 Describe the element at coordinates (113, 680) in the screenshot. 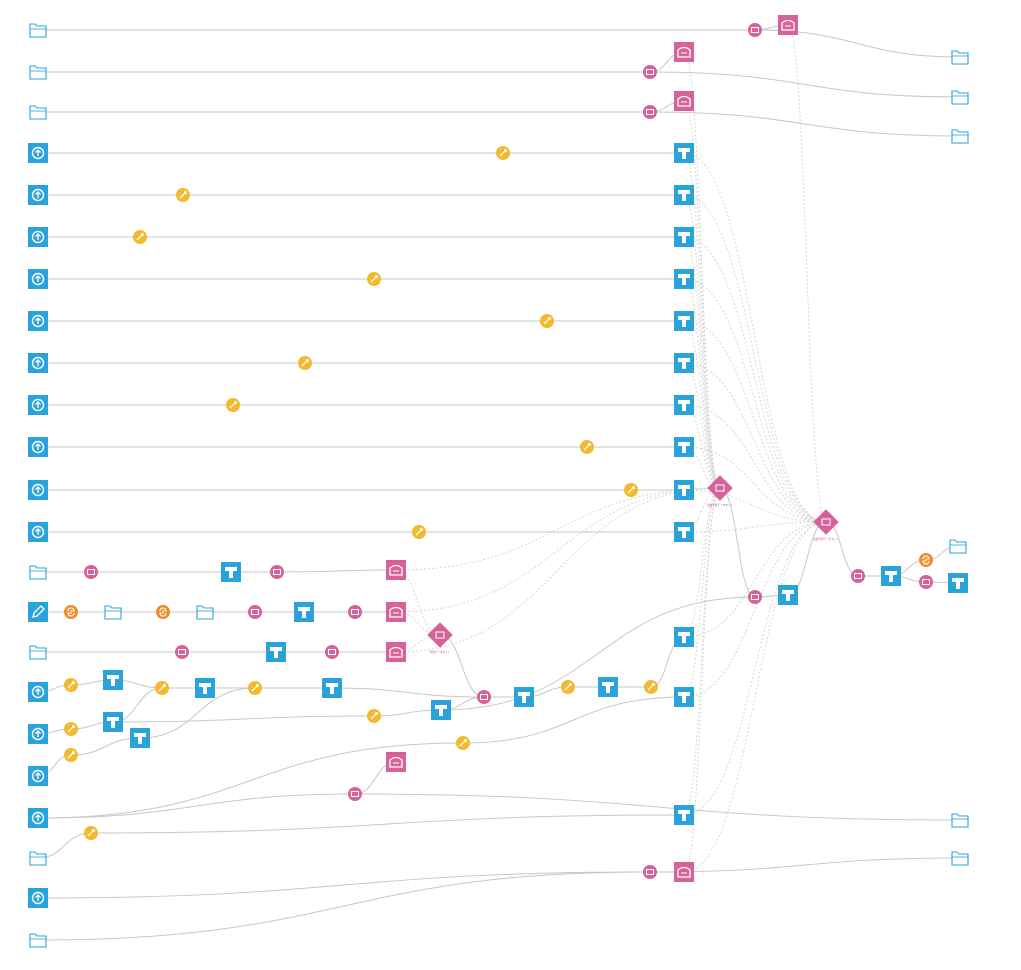

I see `node-g_b1` at that location.